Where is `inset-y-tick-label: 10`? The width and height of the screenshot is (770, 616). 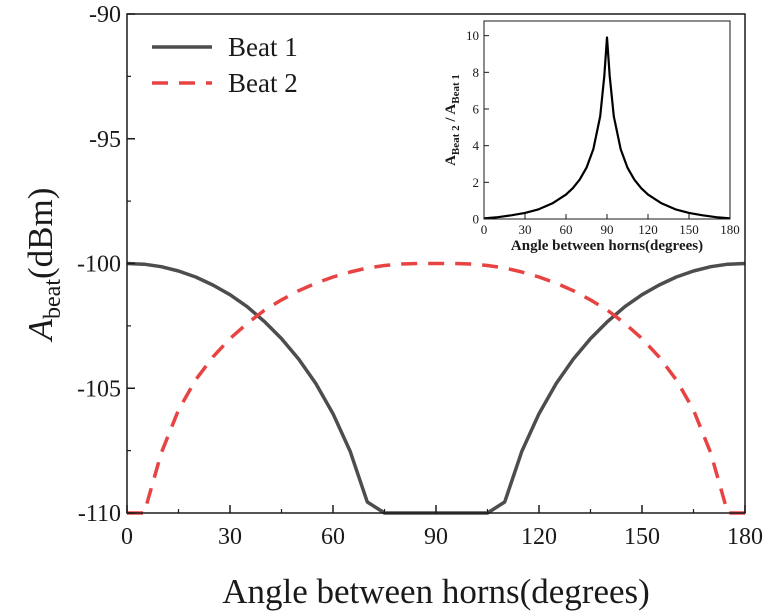 inset-y-tick-label: 10 is located at coordinates (472, 35).